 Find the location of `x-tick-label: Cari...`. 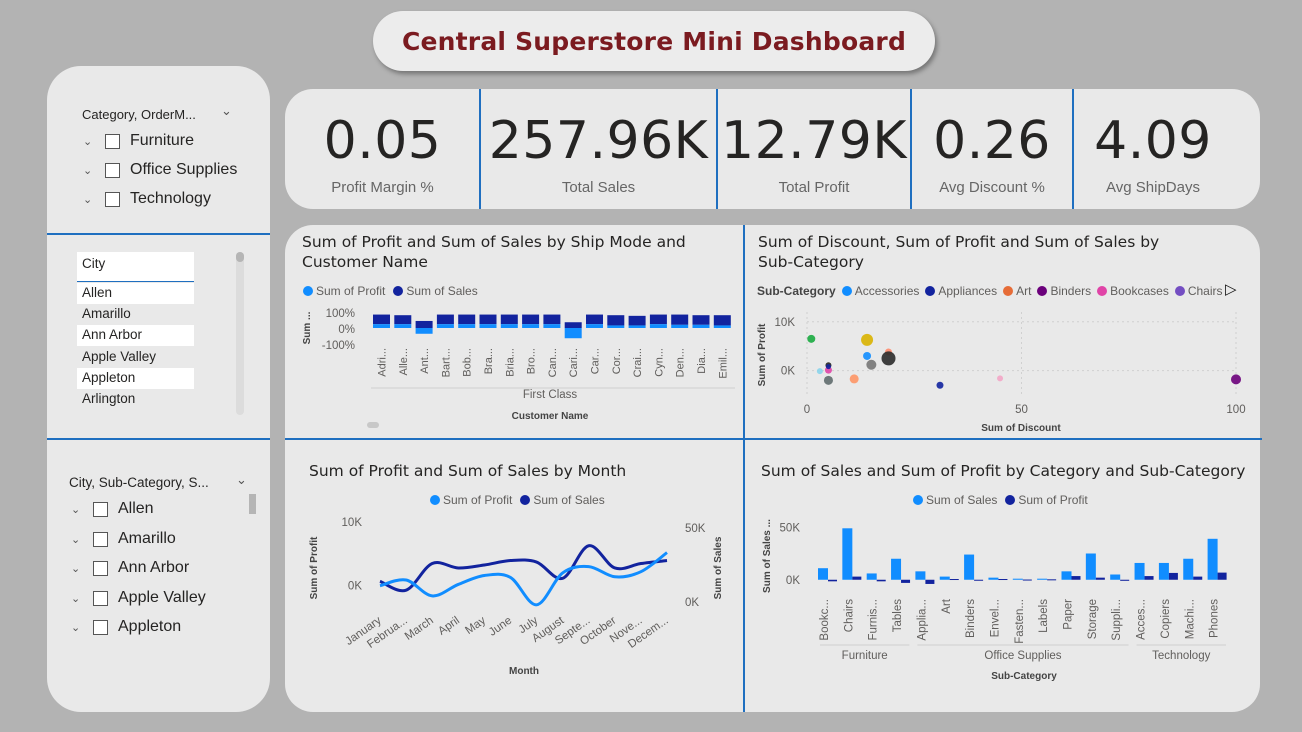

x-tick-label: Cari... is located at coordinates (574, 362).